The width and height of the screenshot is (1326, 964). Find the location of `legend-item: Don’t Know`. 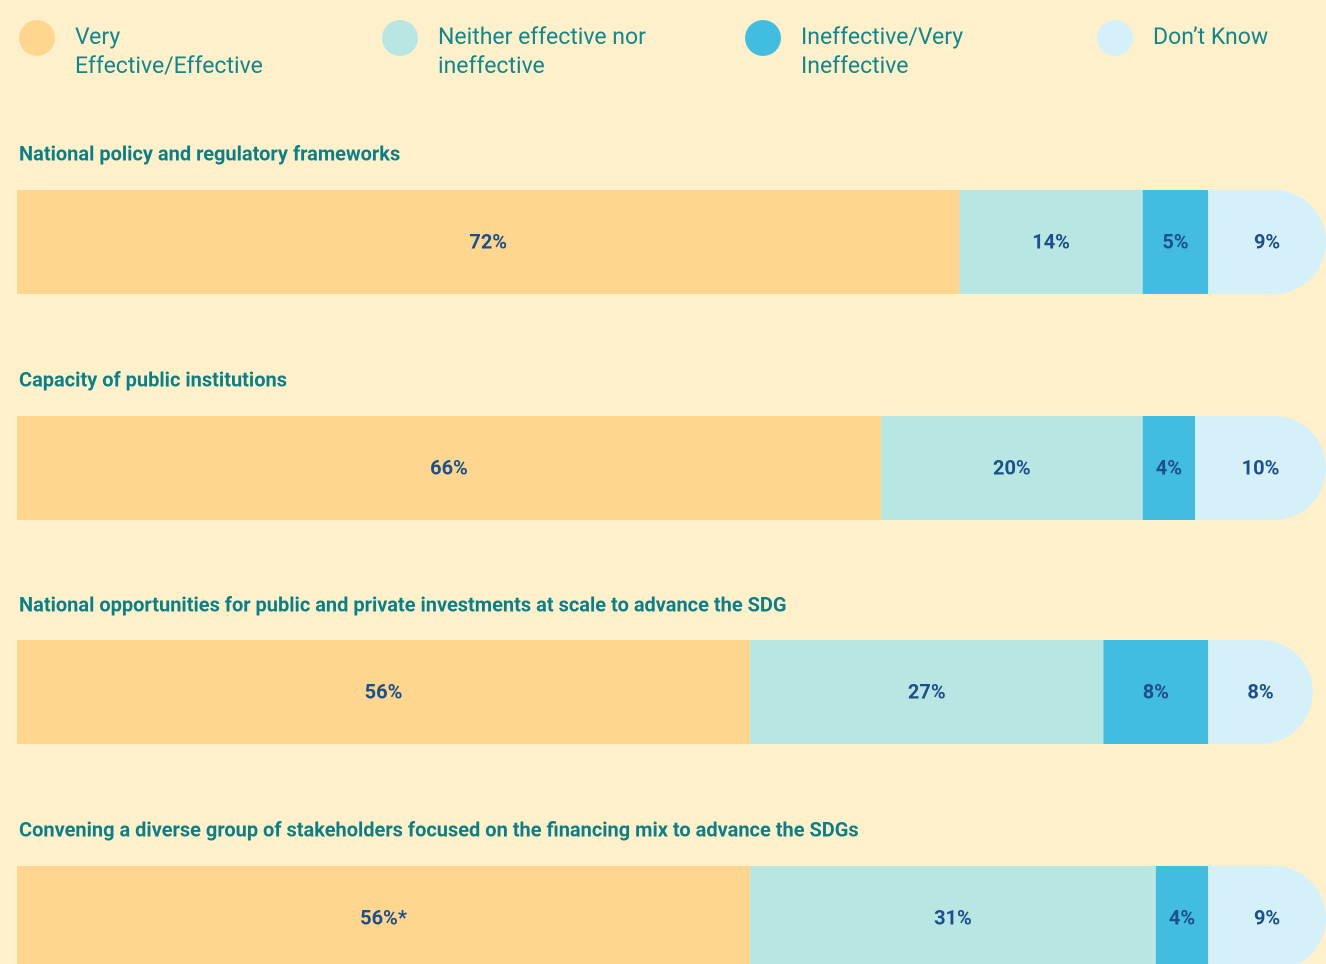

legend-item: Don’t Know is located at coordinates (1211, 38).